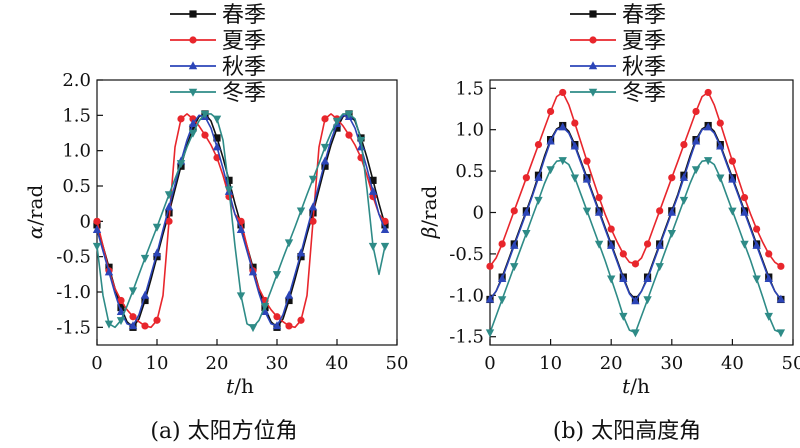 The width and height of the screenshot is (800, 448). I want to click on x-tick-label: 10, so click(550, 363).